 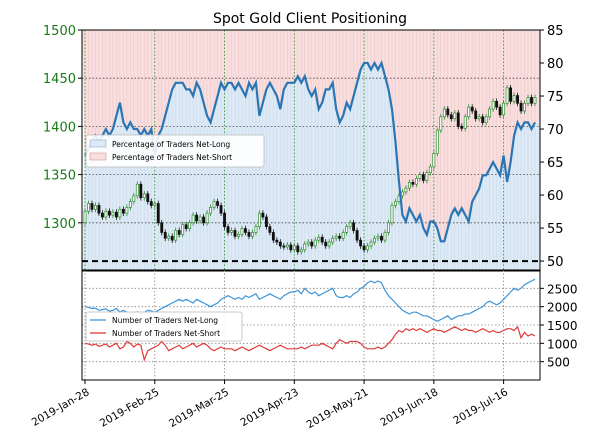 What do you see at coordinates (98, 143) in the screenshot?
I see `legend-swatch-net-long` at bounding box center [98, 143].